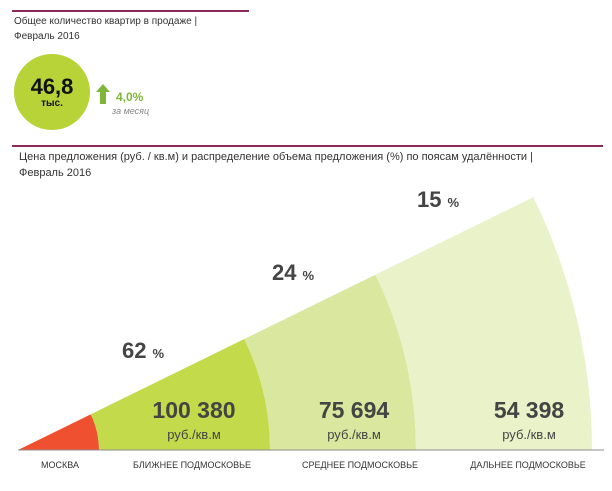  Describe the element at coordinates (307, 146) in the screenshot. I see `section-rule` at that location.